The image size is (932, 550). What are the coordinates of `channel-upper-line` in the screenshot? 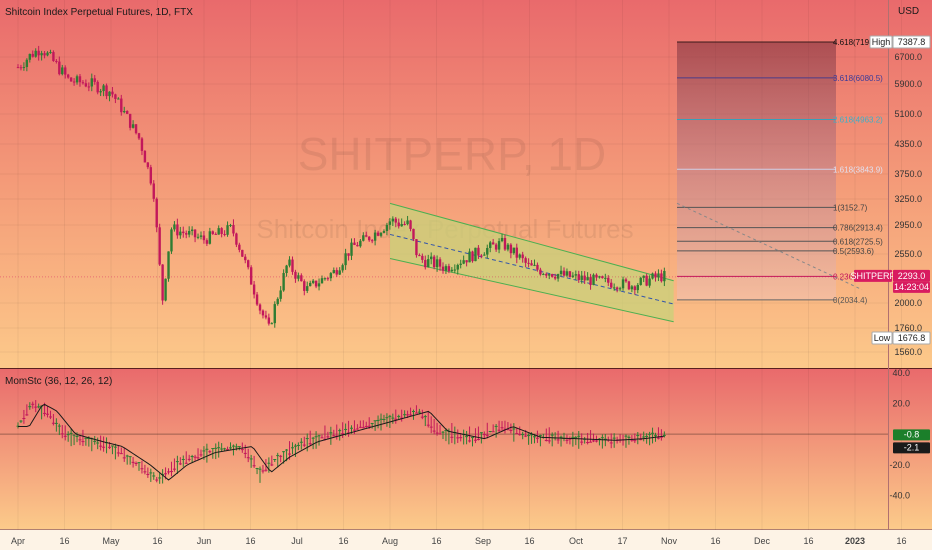 It's located at (531, 242).